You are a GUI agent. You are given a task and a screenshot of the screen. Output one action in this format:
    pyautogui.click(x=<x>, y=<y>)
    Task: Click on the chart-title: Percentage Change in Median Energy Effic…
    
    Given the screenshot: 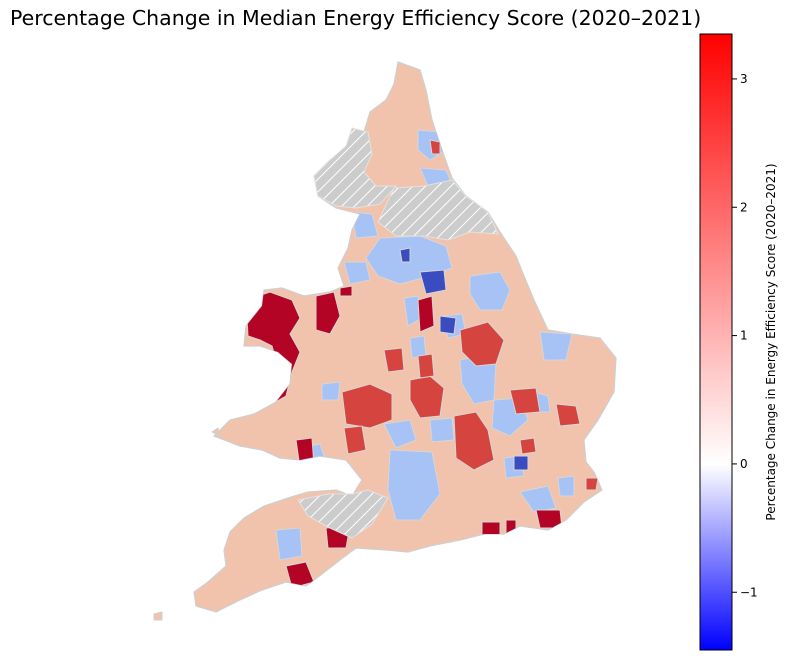 What is the action you would take?
    pyautogui.click(x=356, y=18)
    